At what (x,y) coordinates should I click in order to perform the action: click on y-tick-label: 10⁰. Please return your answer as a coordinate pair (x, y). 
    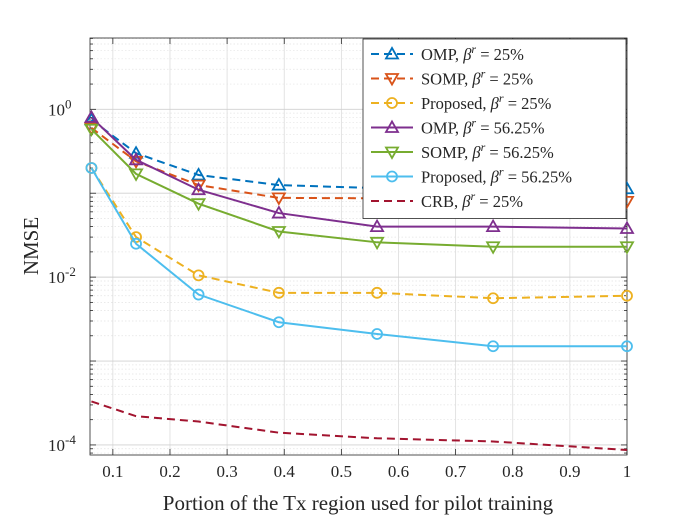
    Looking at the image, I should click on (60, 107).